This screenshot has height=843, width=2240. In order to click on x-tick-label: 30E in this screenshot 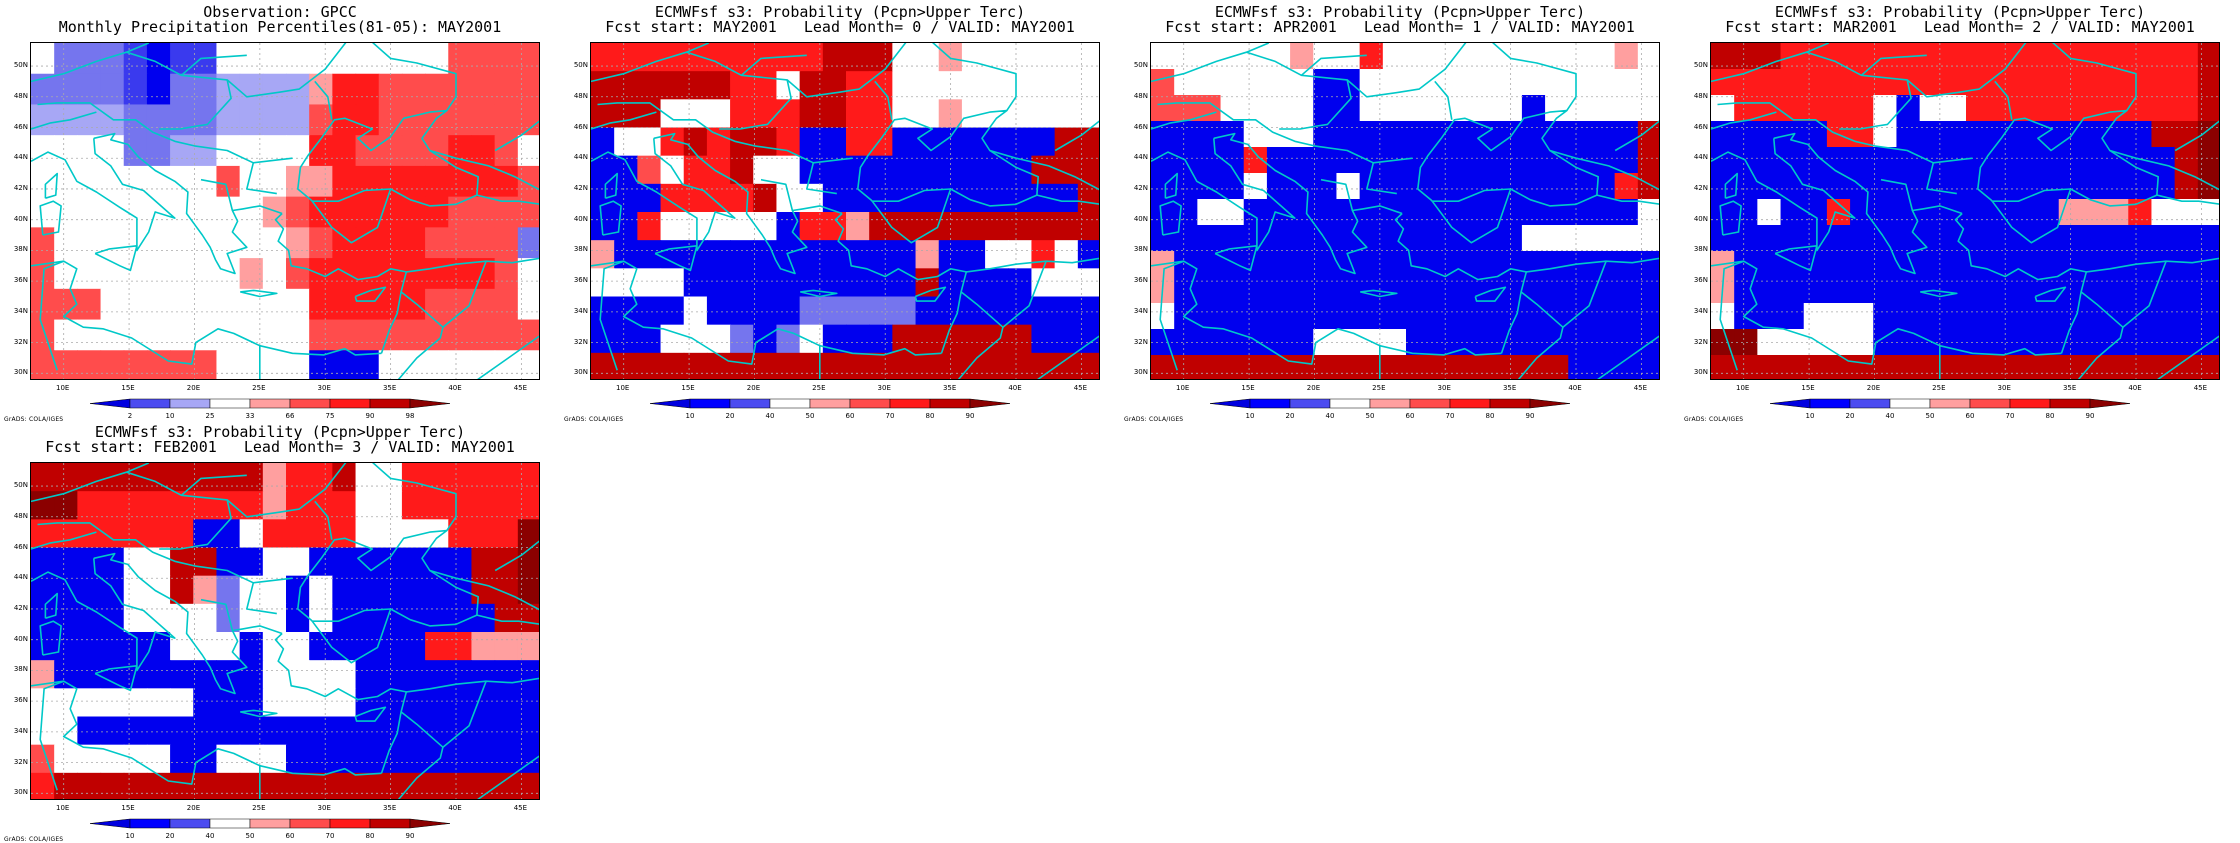, I will do `click(2004, 388)`.